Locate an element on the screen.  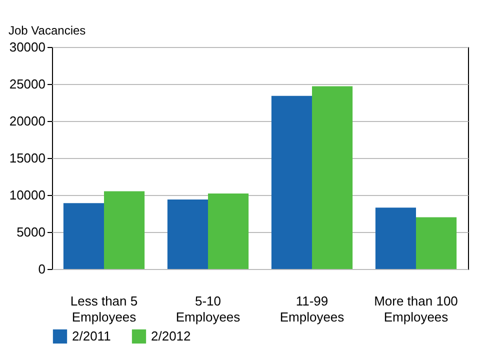
y-axis-title: Job Vacancies is located at coordinates (47, 31).